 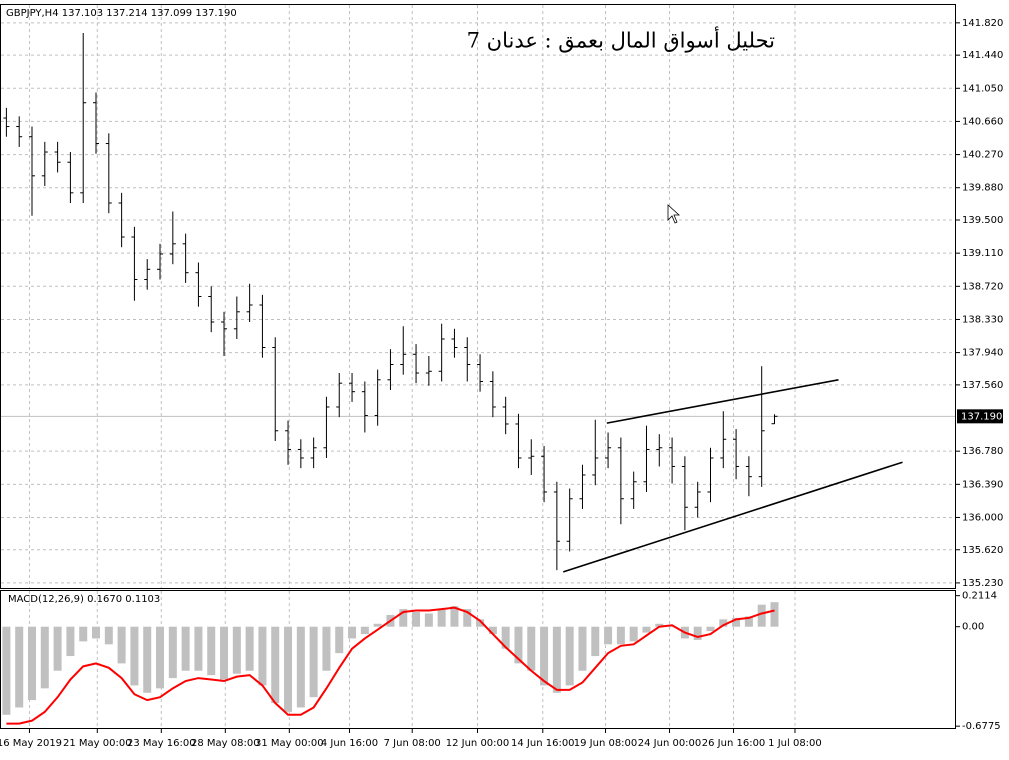 I want to click on x-tick-label: 28 May 08:00, so click(x=225, y=743).